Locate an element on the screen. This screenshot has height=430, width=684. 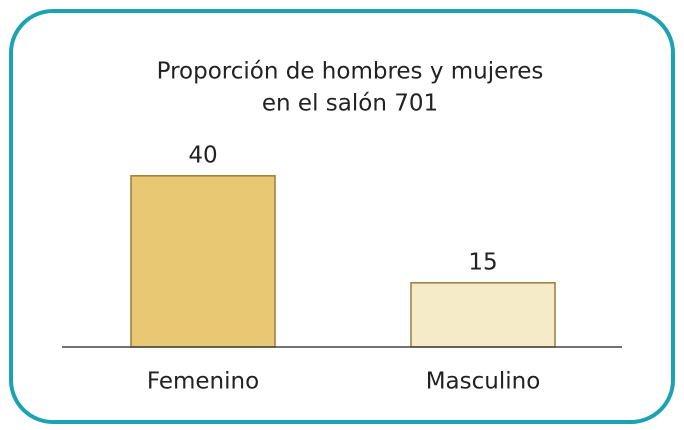
x-tick-label: Masculino is located at coordinates (483, 382).